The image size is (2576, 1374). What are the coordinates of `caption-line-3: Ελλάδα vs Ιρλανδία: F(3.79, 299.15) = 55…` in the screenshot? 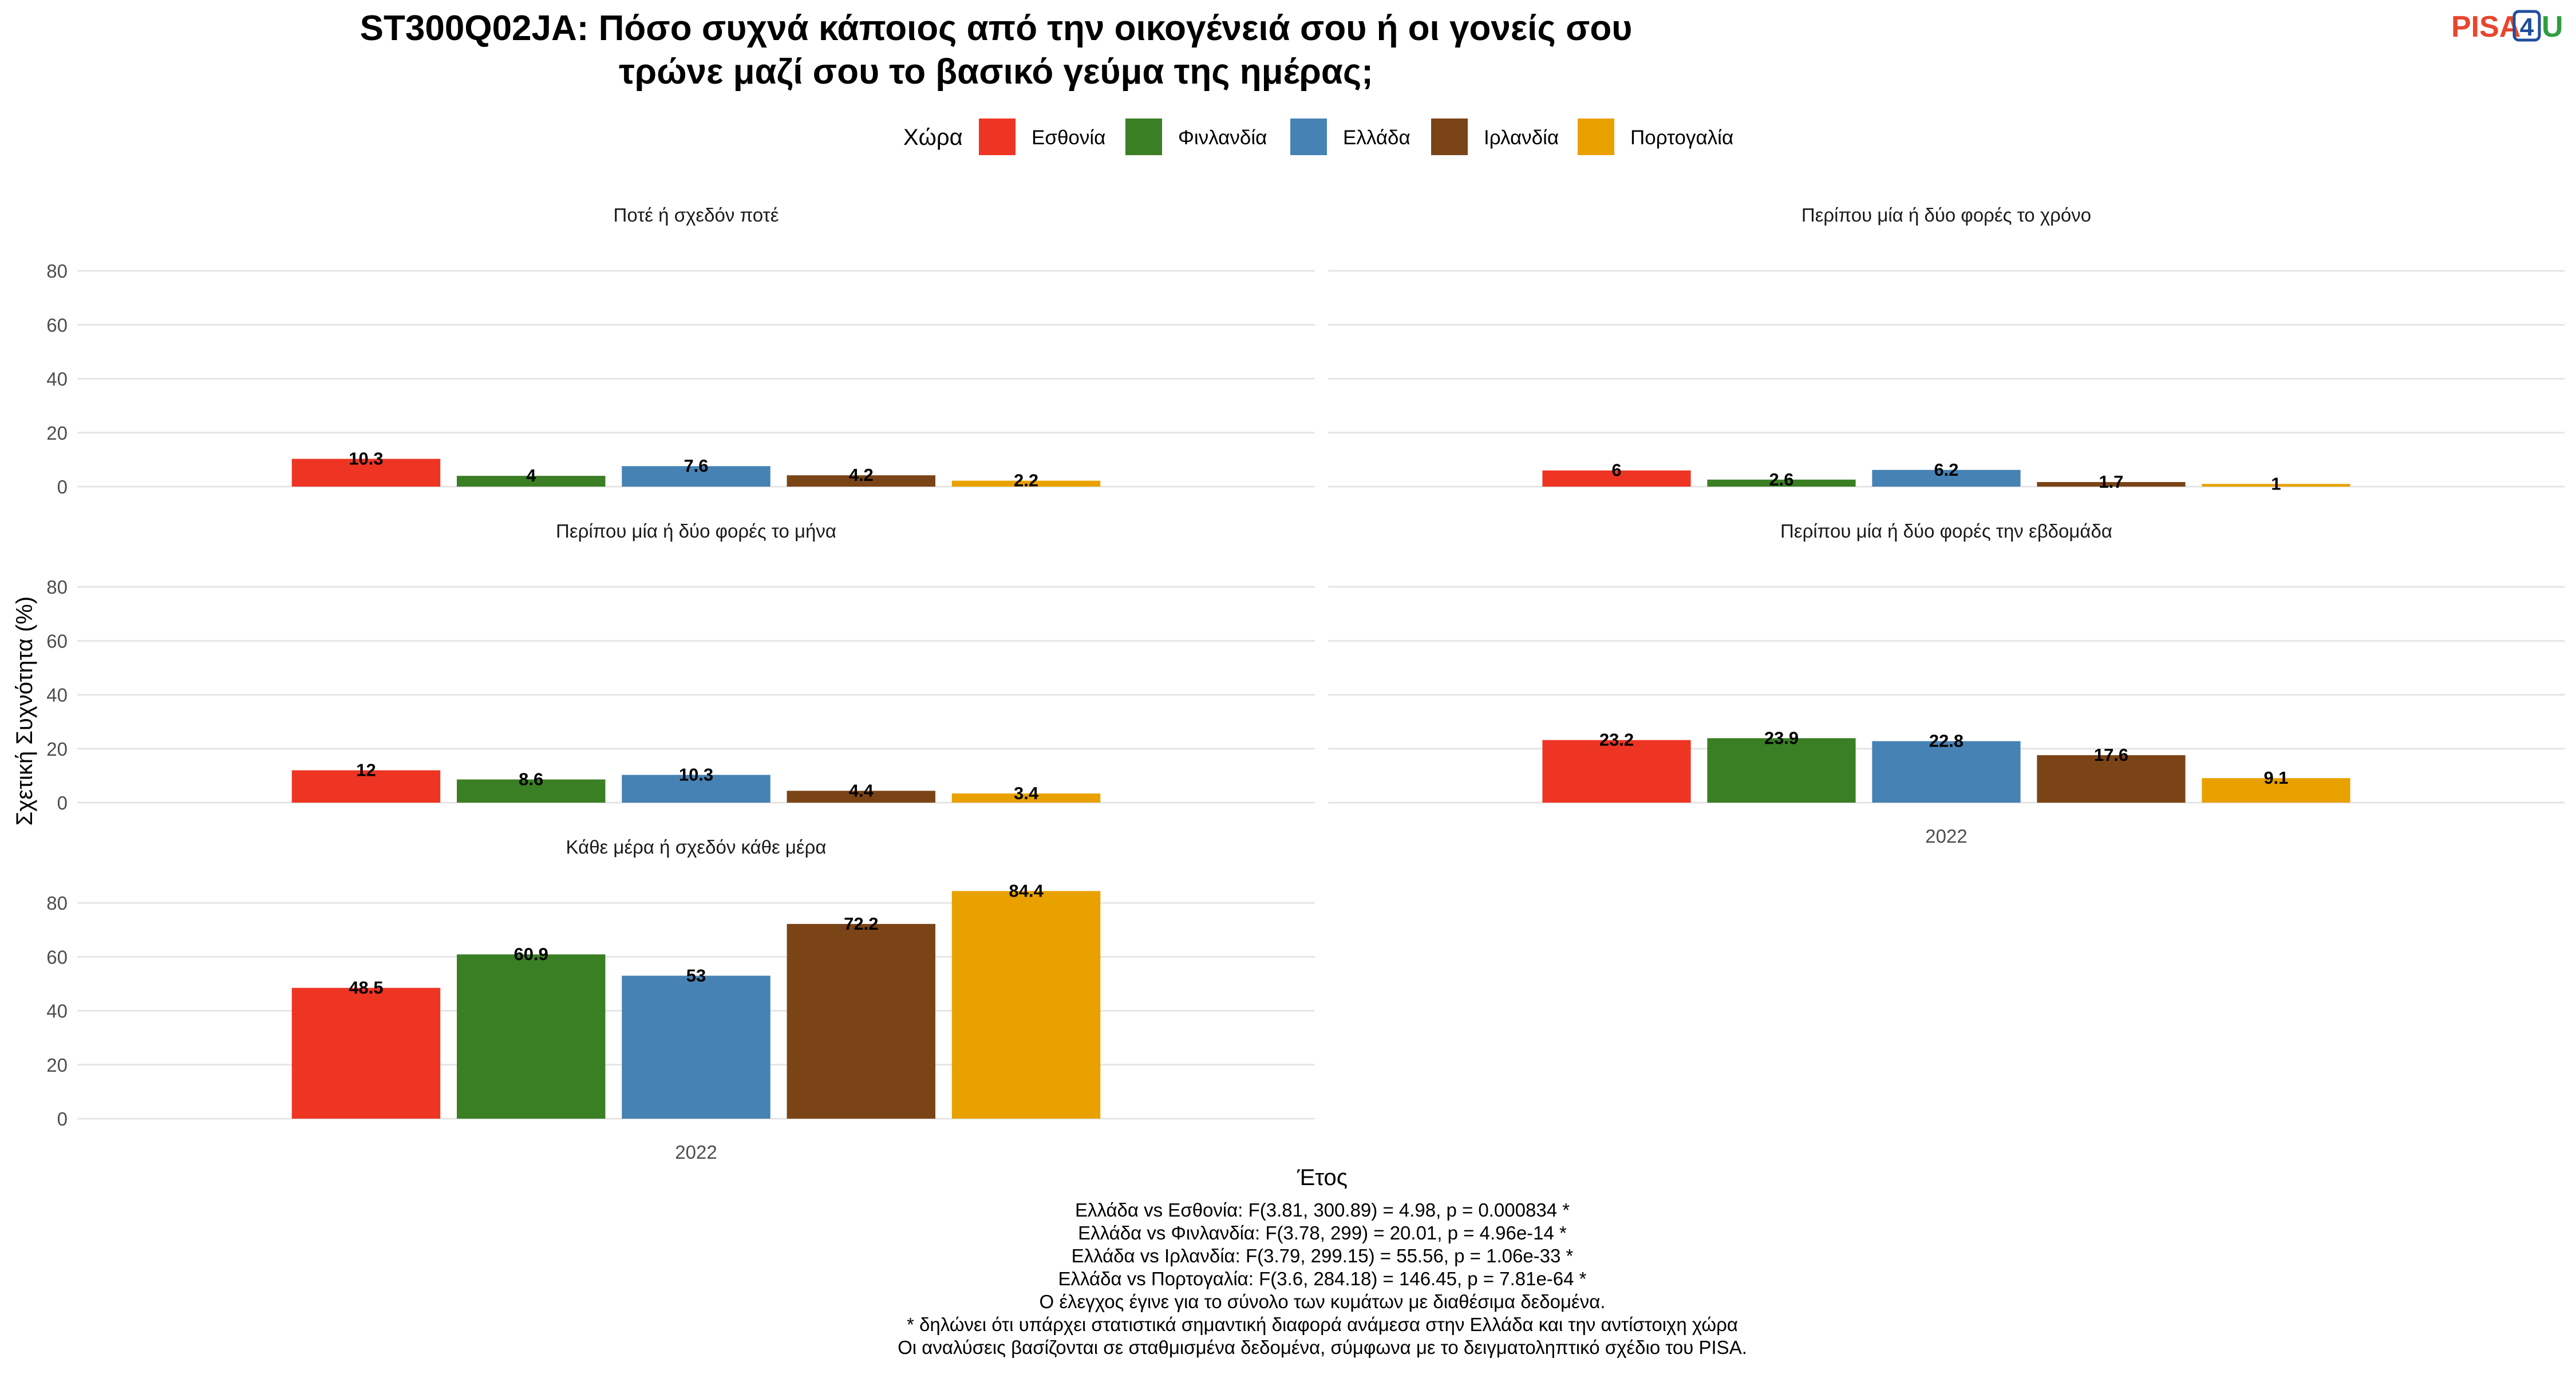 It's located at (1323, 1255).